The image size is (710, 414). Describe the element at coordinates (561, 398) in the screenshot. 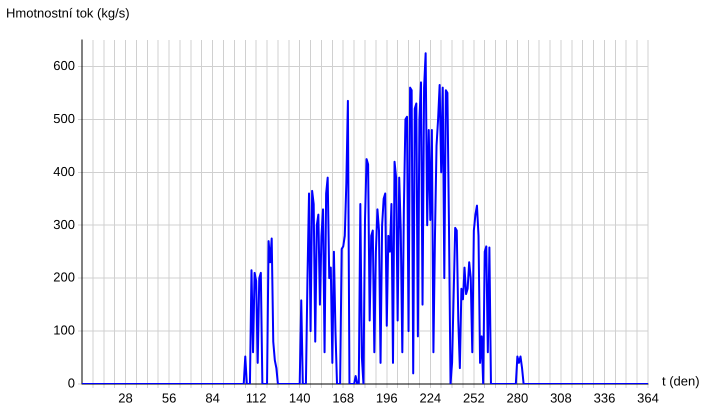

I see `x-tick-label: 308` at that location.